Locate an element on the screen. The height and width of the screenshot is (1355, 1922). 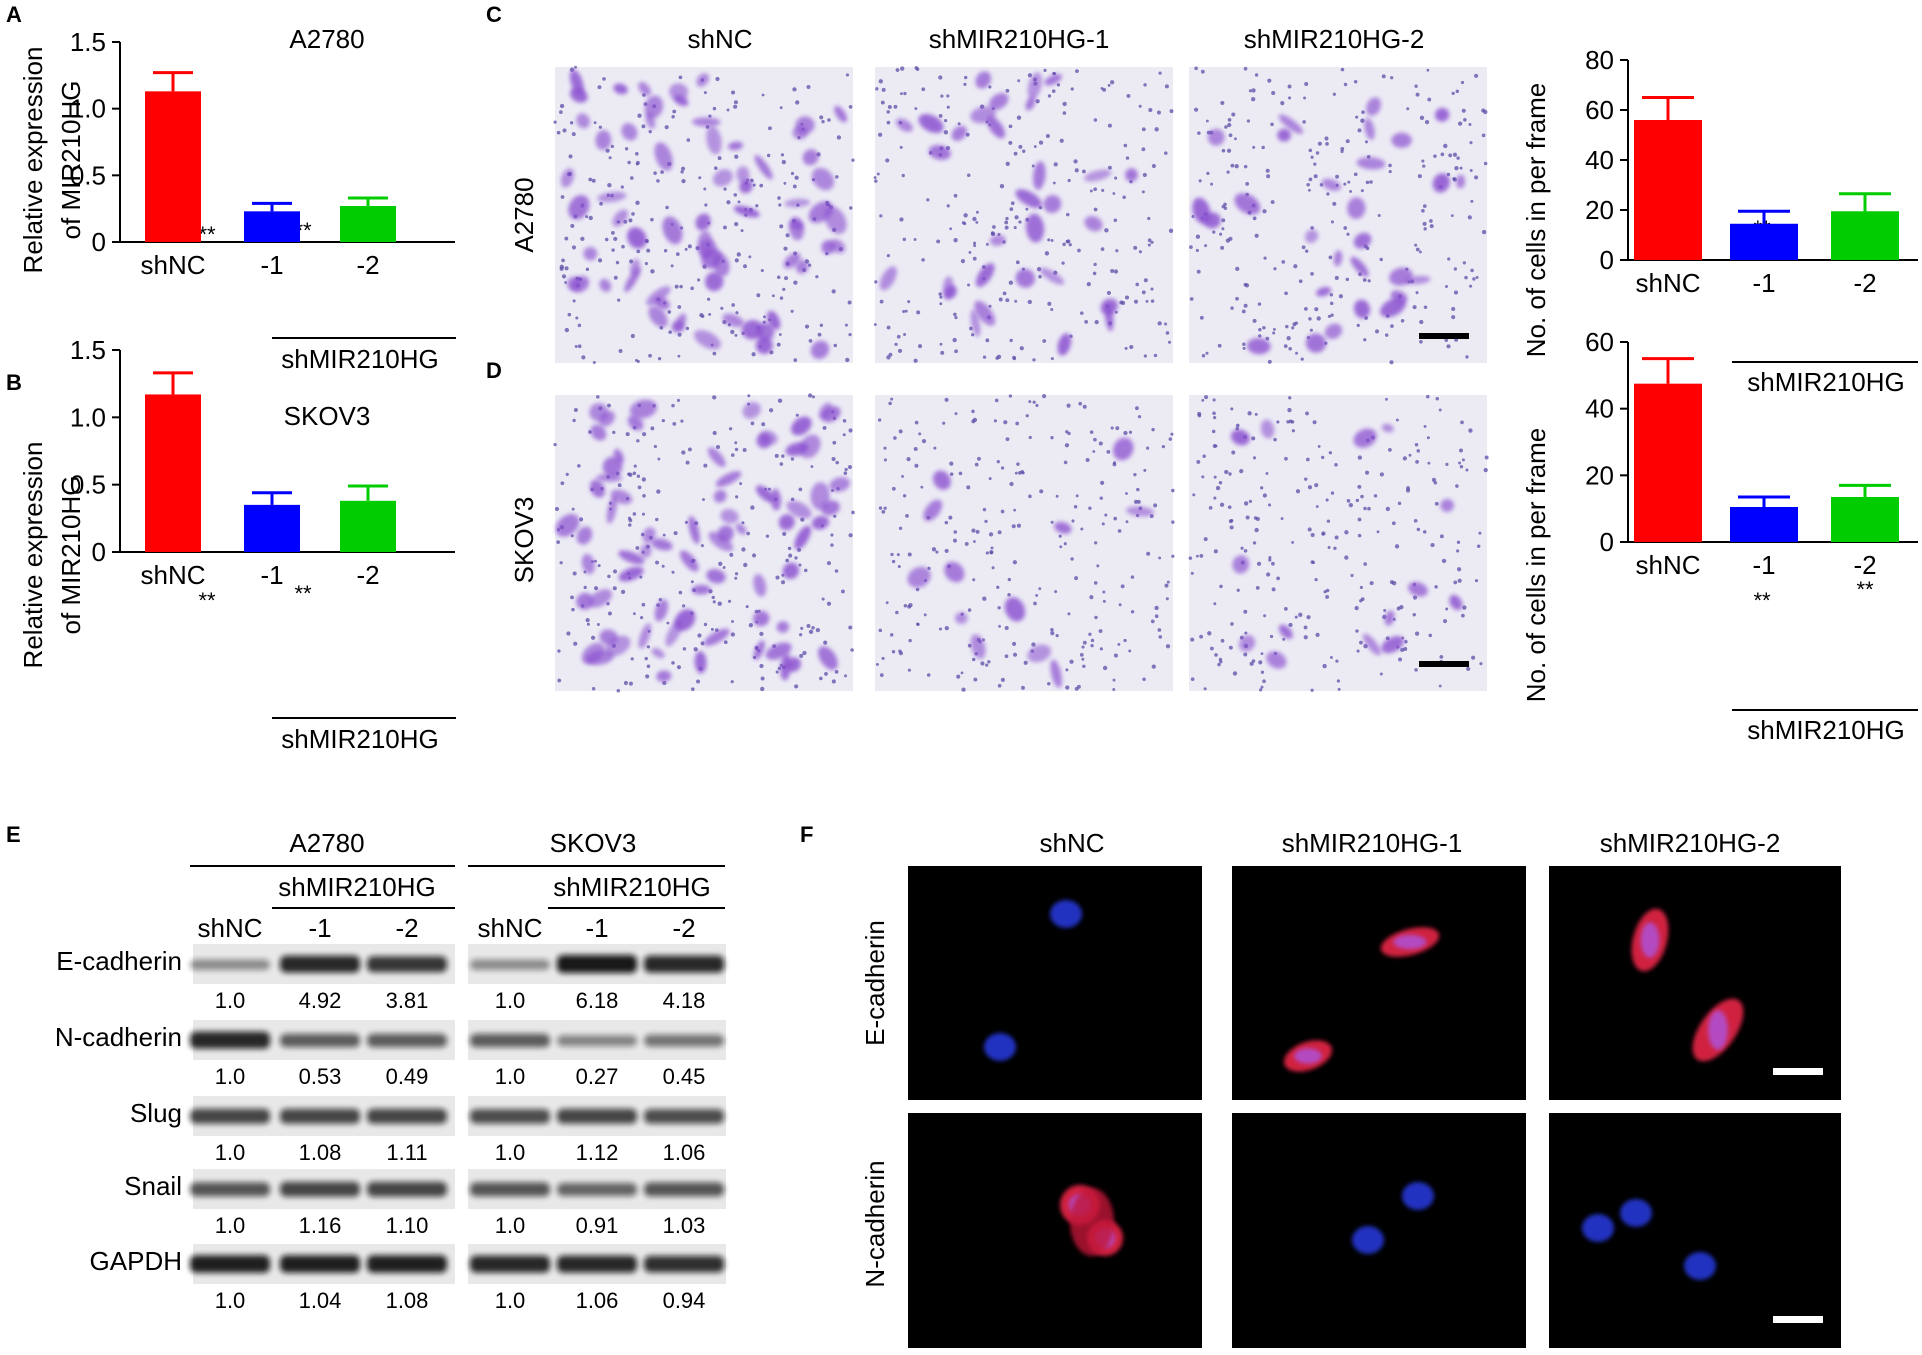
blot-quant-value: 0.53 is located at coordinates (320, 1076).